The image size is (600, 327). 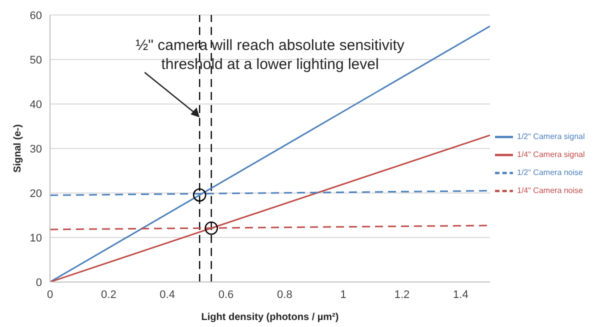 I want to click on legend-label: 1/2" Camera signal, so click(x=551, y=136).